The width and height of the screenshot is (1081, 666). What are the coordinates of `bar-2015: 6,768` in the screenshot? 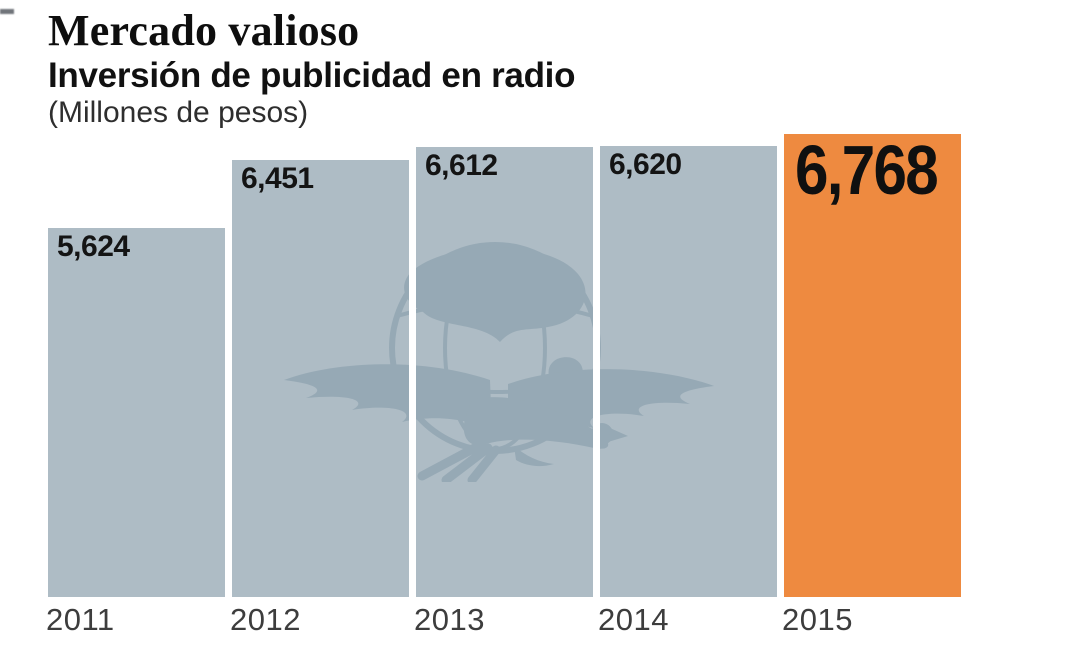 It's located at (872, 365).